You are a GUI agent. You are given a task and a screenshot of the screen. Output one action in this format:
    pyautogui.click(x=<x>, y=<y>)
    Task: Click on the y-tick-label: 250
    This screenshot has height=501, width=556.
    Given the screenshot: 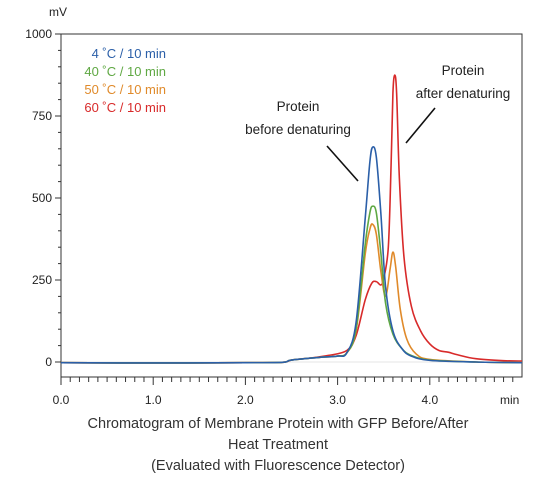 What is the action you would take?
    pyautogui.click(x=42, y=280)
    